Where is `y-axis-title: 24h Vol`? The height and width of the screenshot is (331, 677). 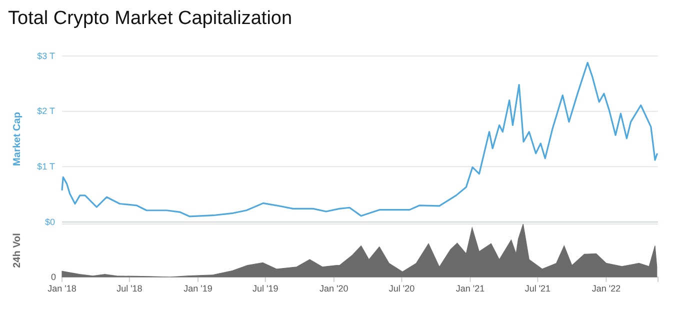 y-axis-title: 24h Vol is located at coordinates (17, 250).